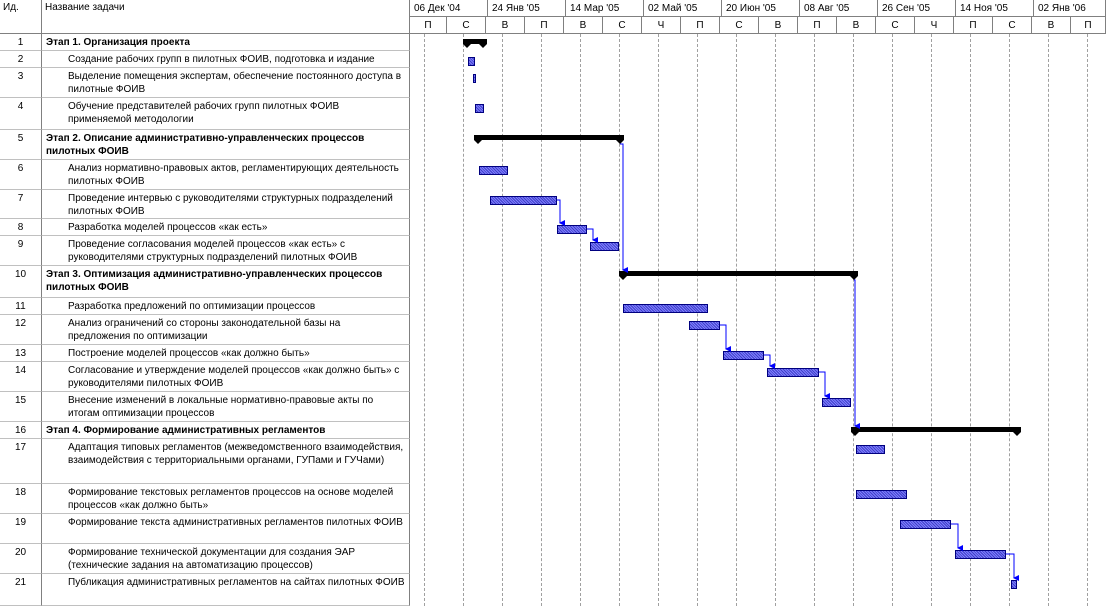 Image resolution: width=1106 pixels, height=606 pixels. What do you see at coordinates (605, 8) in the screenshot?
I see `timescale-major-label: 14 Мар '05` at bounding box center [605, 8].